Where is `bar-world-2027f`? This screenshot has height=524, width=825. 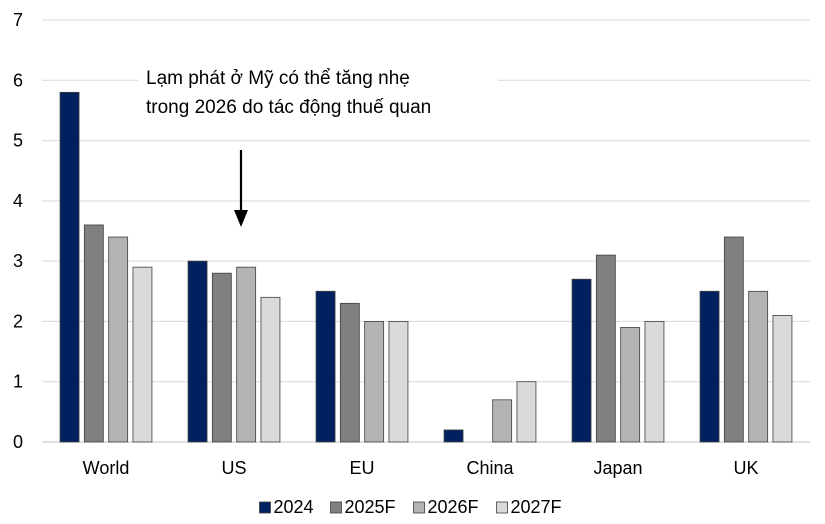 bar-world-2027f is located at coordinates (142, 354).